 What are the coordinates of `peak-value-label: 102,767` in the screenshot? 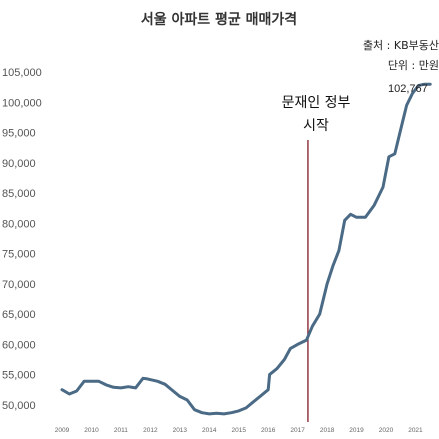 It's located at (408, 89).